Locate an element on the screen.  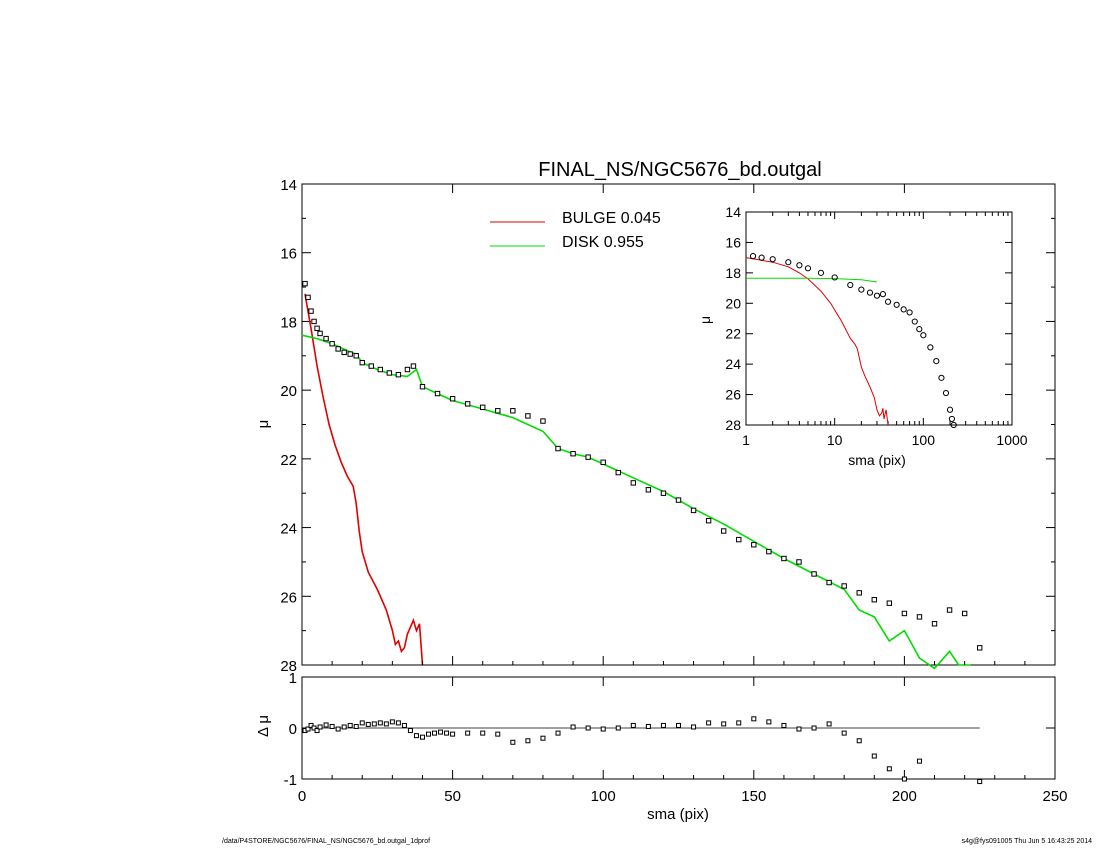
main-bulge-line is located at coordinates (364, 479).